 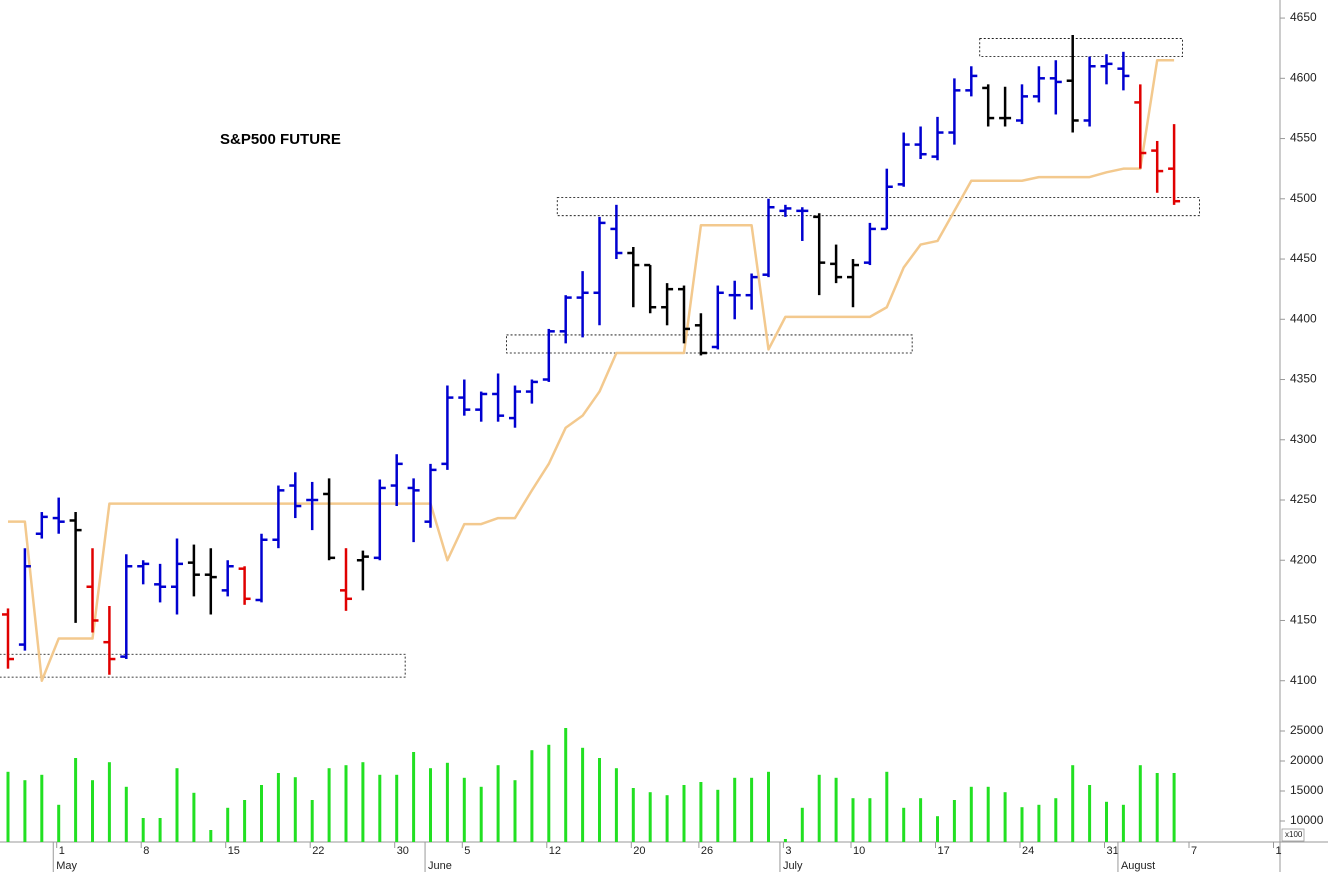 What do you see at coordinates (66, 866) in the screenshot?
I see `month-label: May` at bounding box center [66, 866].